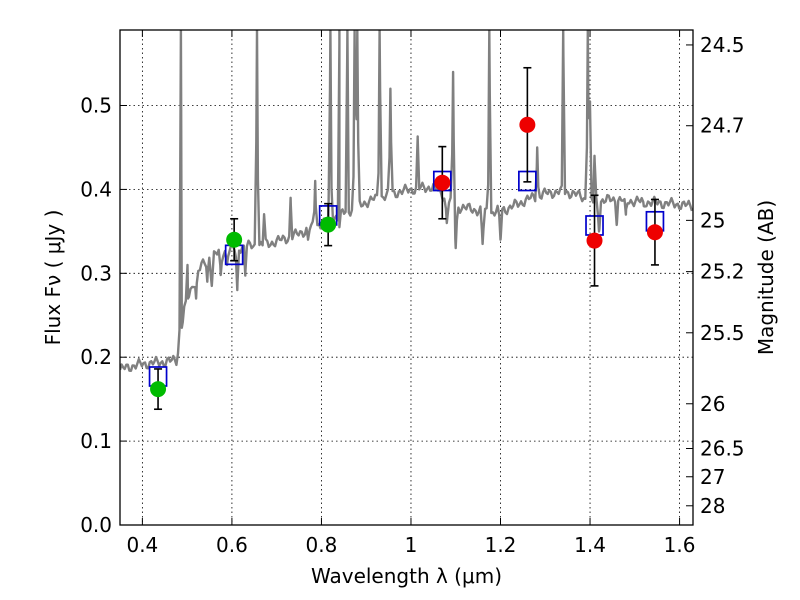 The height and width of the screenshot is (600, 800). I want to click on x-axis-title: Wavelength λ (μm), so click(406, 576).